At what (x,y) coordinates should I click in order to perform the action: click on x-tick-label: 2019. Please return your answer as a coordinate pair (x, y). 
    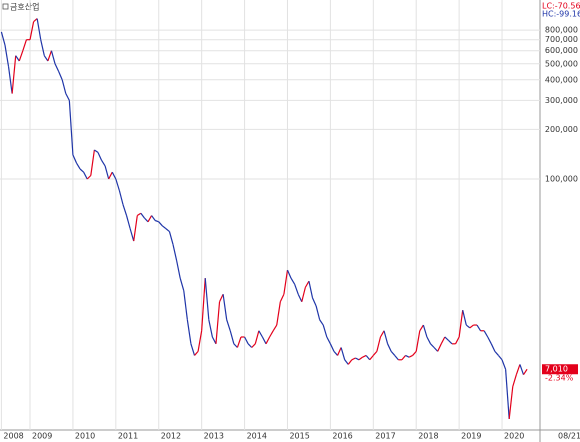
    Looking at the image, I should click on (471, 436).